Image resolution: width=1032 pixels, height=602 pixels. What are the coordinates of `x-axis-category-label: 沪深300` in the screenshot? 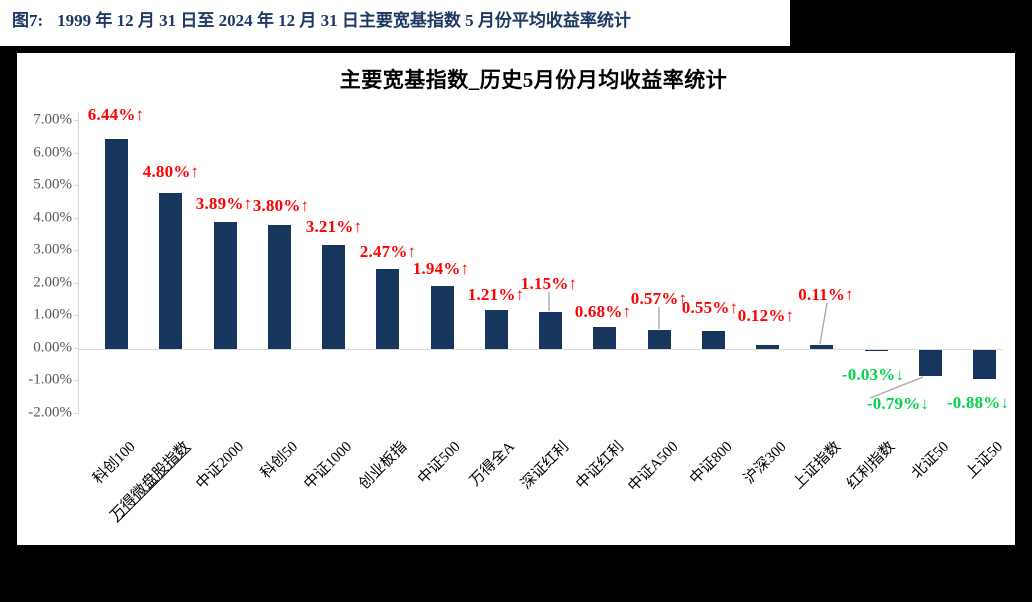 It's located at (765, 463).